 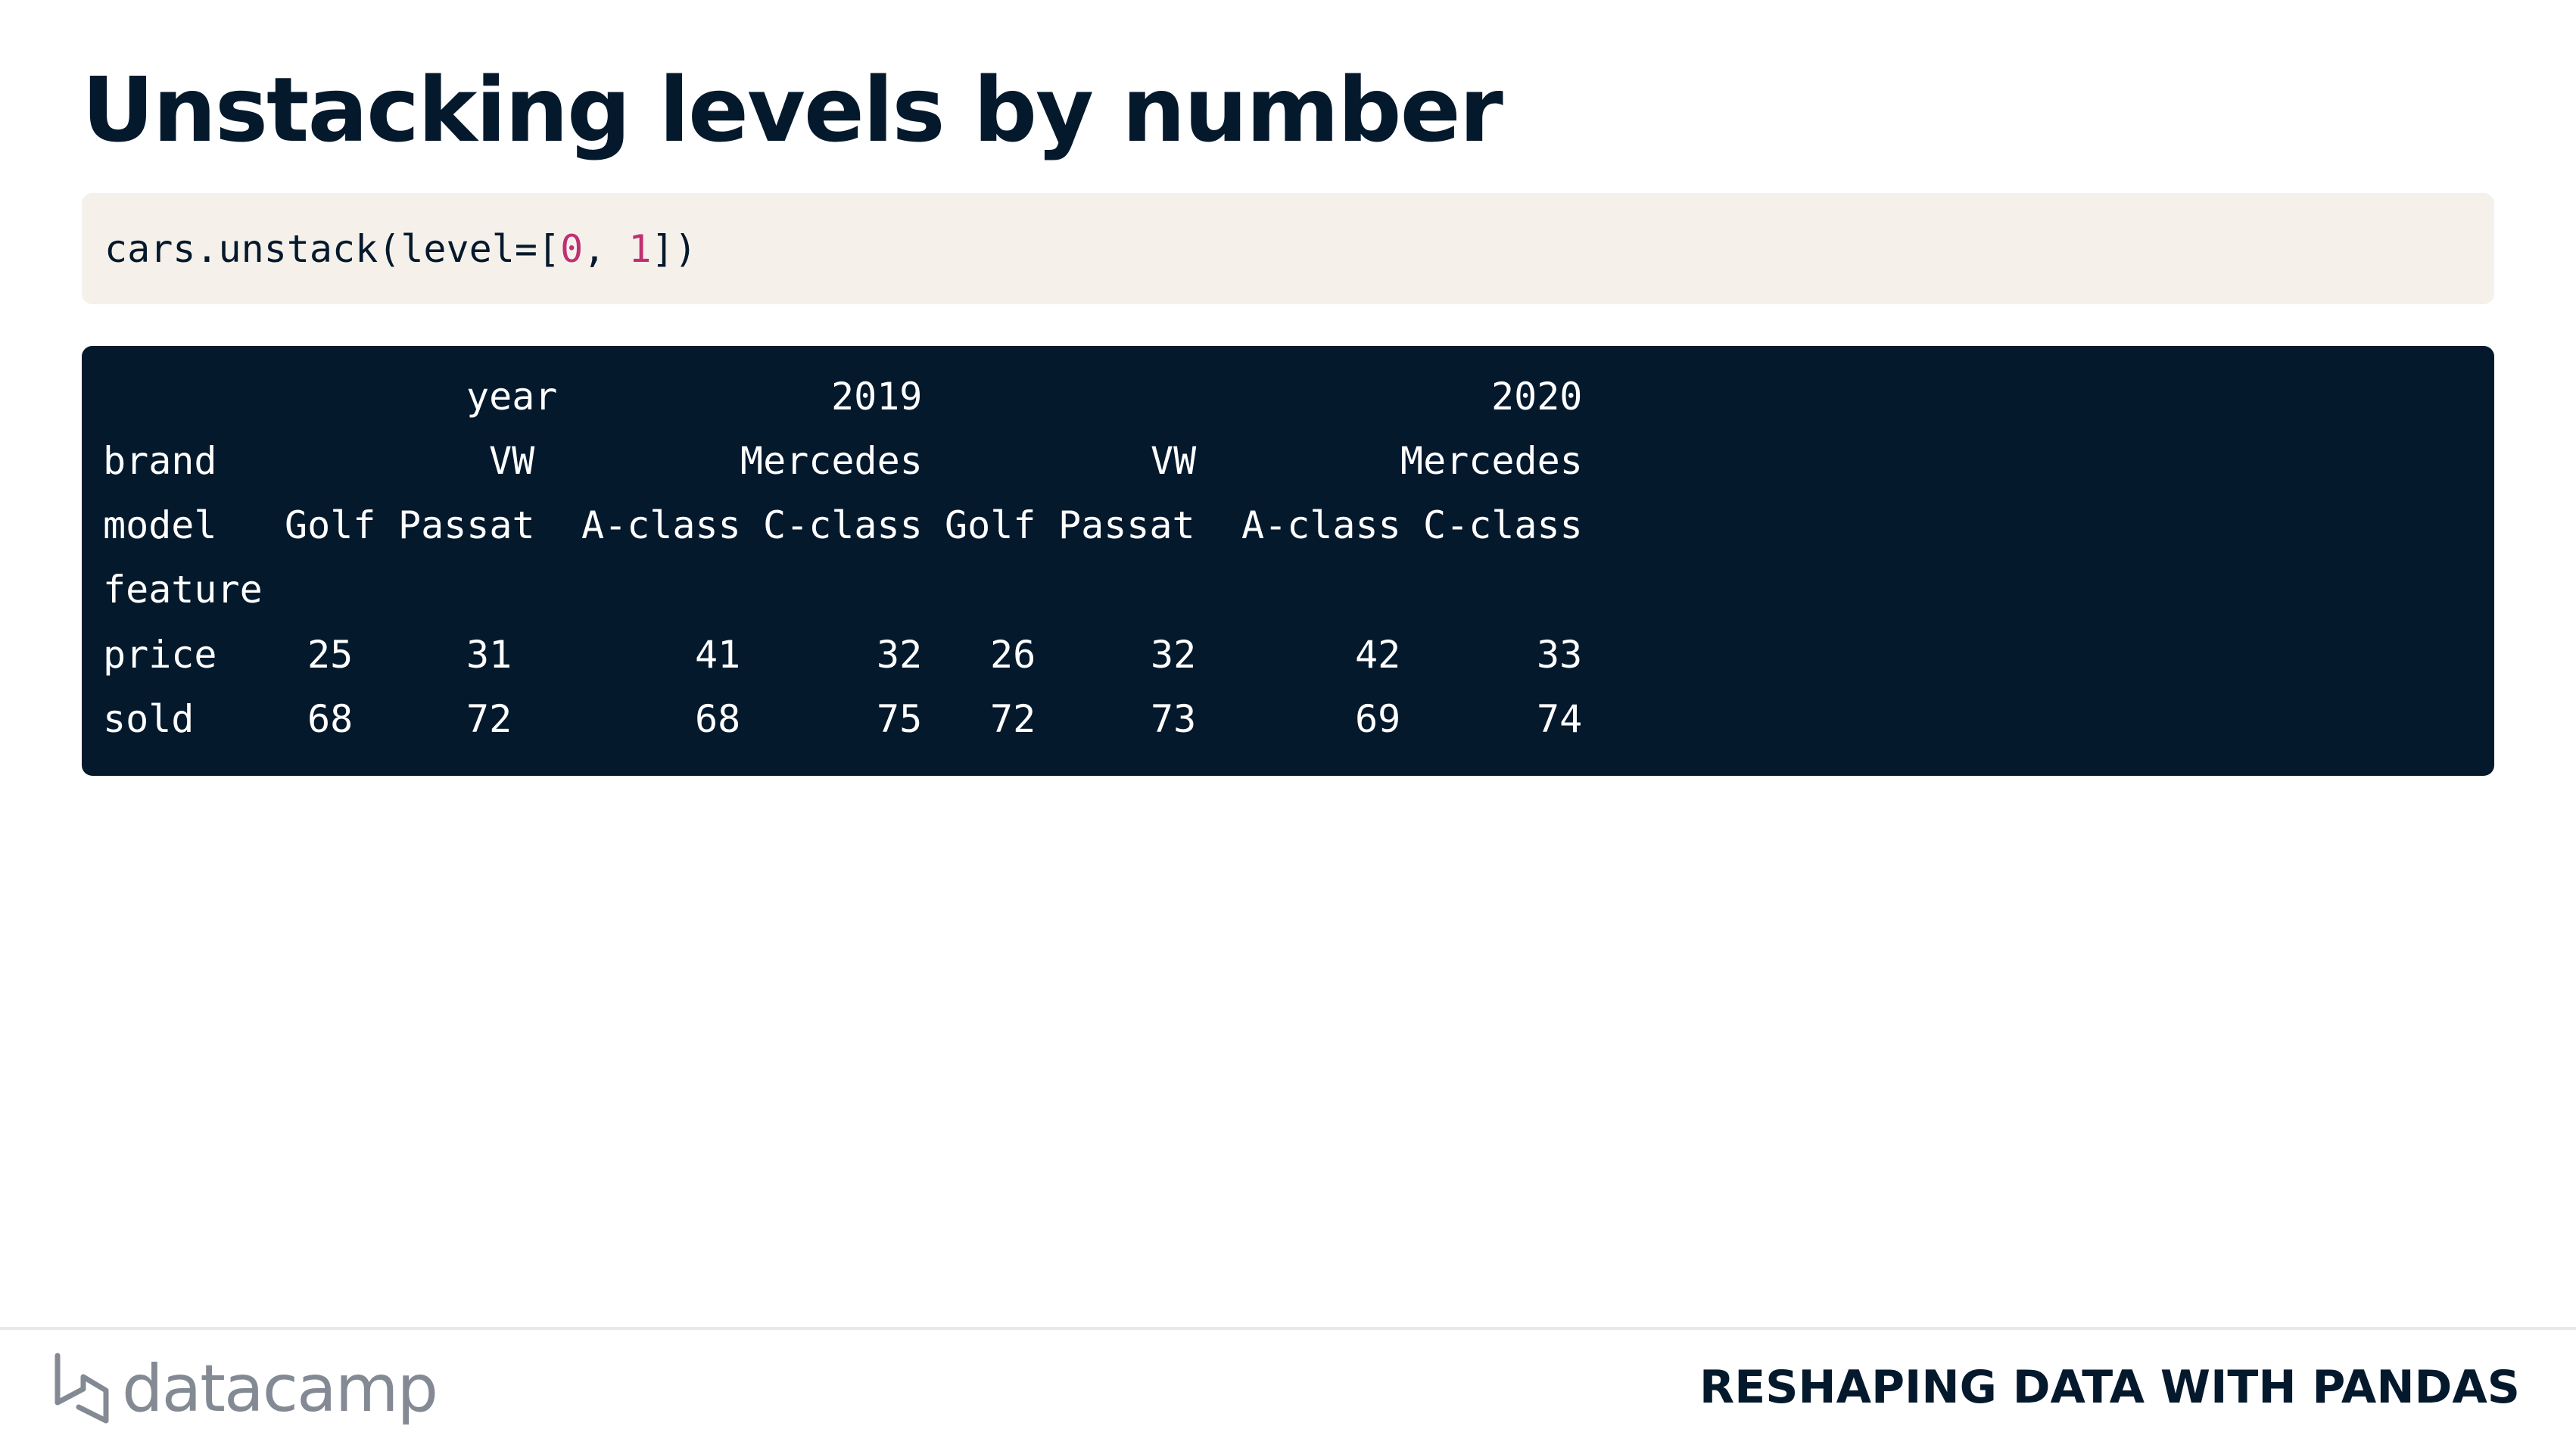 I want to click on cell-price-aclass-2020: 42, so click(x=1378, y=655).